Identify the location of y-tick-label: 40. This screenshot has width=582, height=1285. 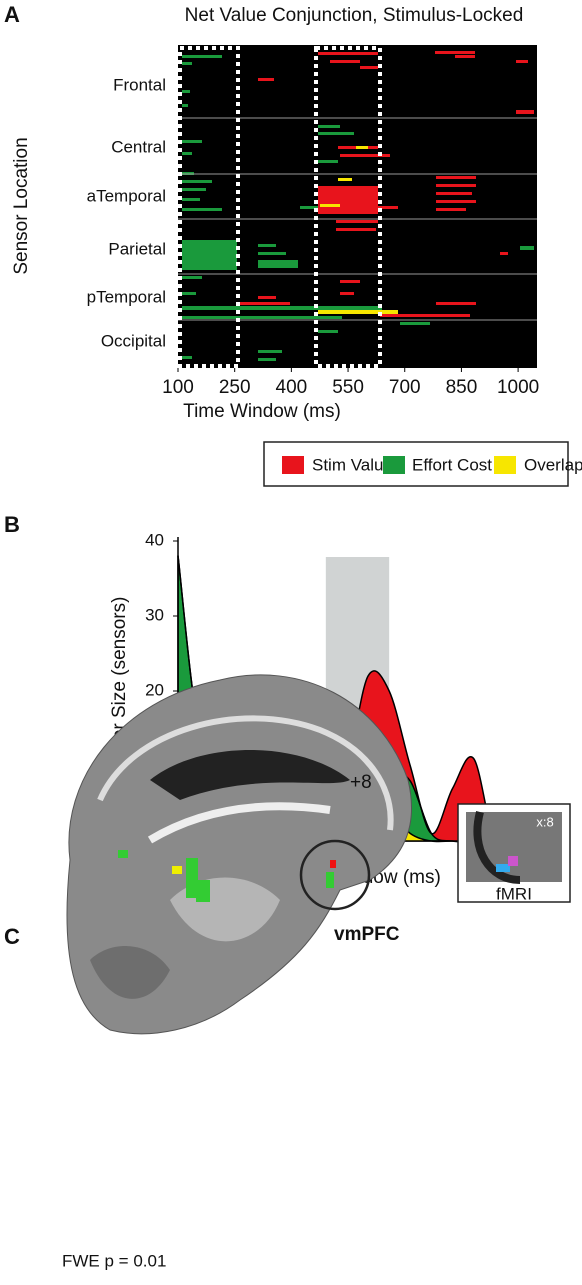
(154, 539).